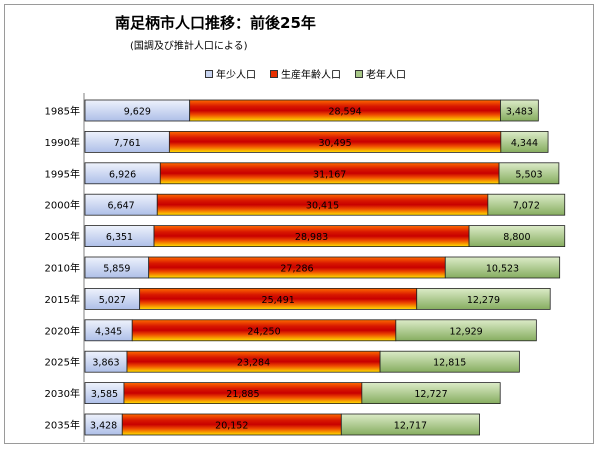 This screenshot has width=600, height=450. I want to click on legend-label-young: 年少人口, so click(236, 75).